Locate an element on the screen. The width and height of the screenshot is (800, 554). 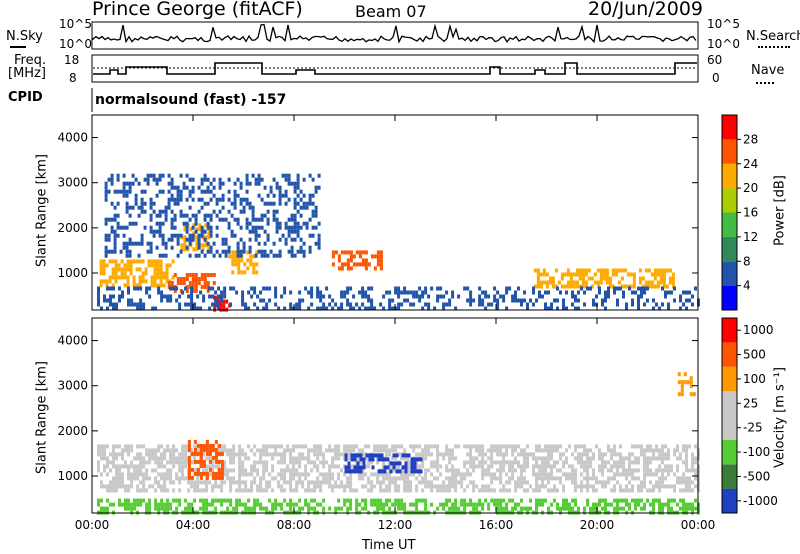
freq-tick-top: 18 is located at coordinates (72, 60).